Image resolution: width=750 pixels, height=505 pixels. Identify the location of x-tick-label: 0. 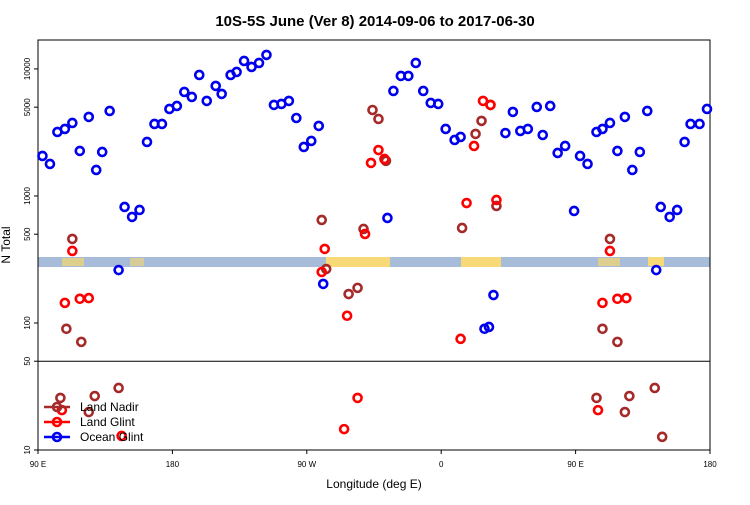
(441, 464).